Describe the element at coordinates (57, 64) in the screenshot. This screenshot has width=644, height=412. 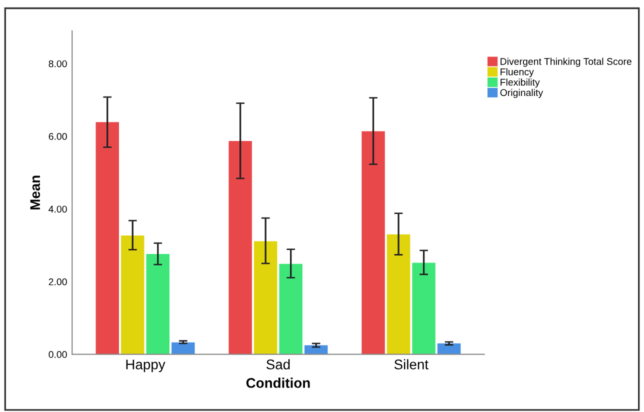
I see `y-tick-label: 8.00` at that location.